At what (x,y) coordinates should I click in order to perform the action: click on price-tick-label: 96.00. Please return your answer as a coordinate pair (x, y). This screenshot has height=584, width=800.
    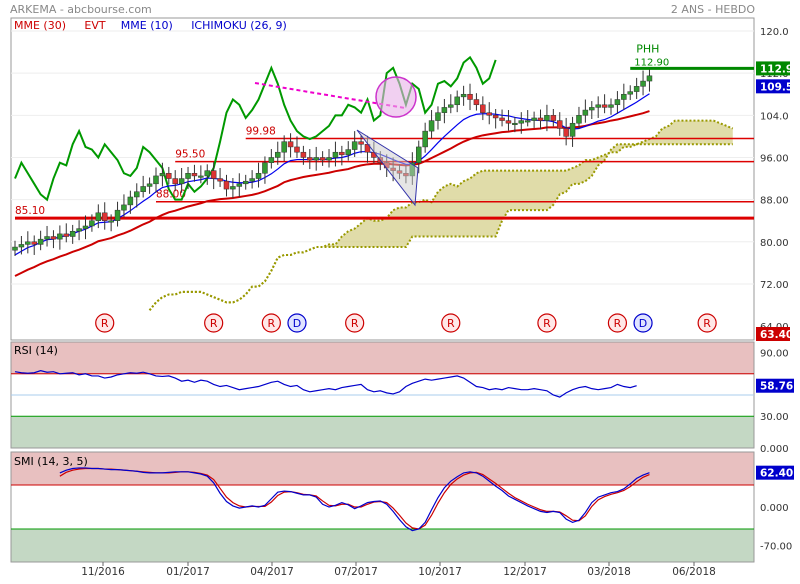
    Looking at the image, I should click on (774, 158).